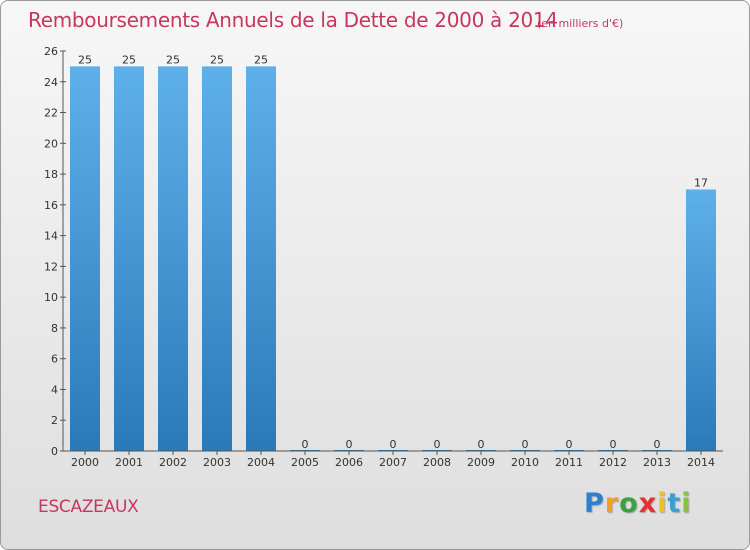  I want to click on x-tick-label: 2003, so click(217, 462).